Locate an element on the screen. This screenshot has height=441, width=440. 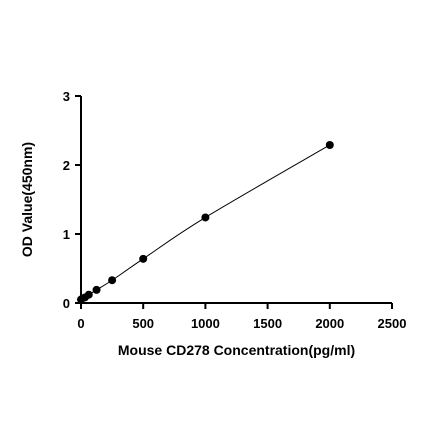
x-tick-label: 2500 is located at coordinates (392, 323).